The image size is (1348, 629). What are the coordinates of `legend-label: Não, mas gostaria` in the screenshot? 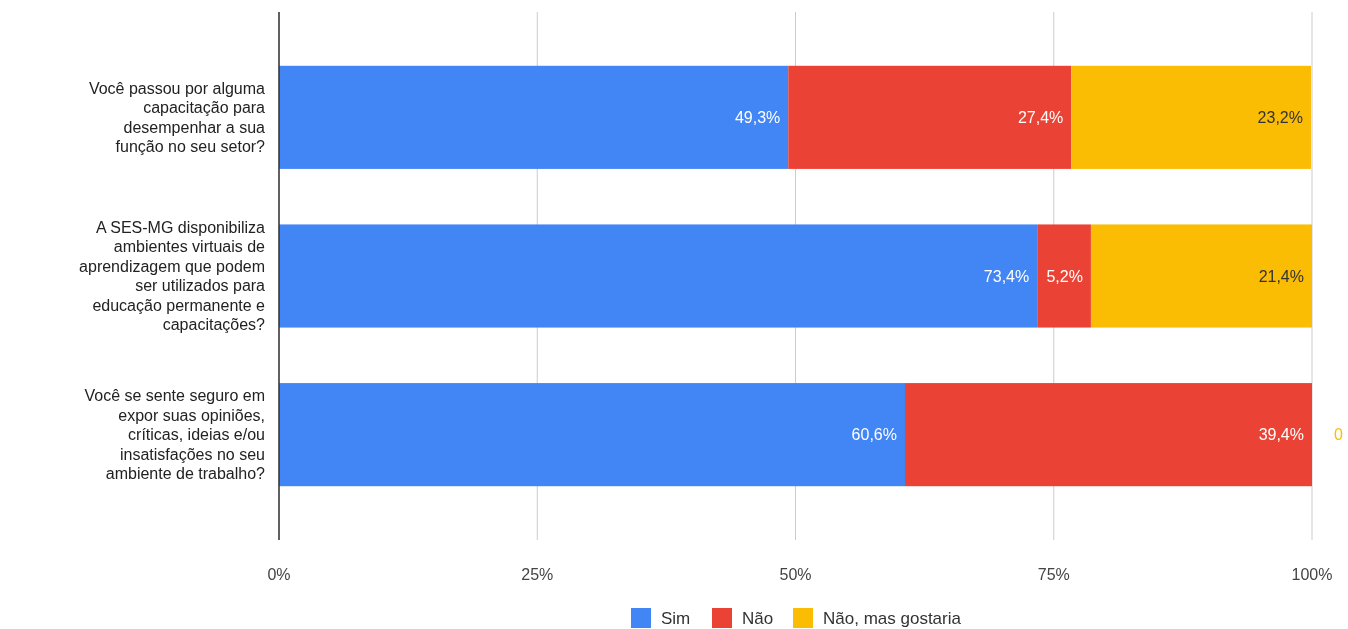 It's located at (892, 618).